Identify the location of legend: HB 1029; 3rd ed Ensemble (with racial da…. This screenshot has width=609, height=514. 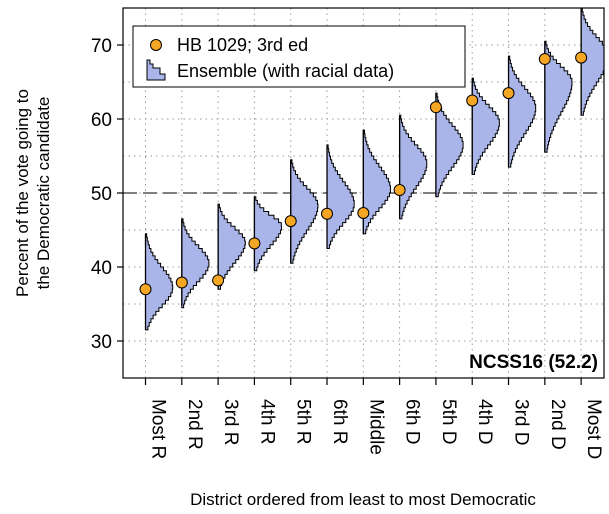
(299, 56).